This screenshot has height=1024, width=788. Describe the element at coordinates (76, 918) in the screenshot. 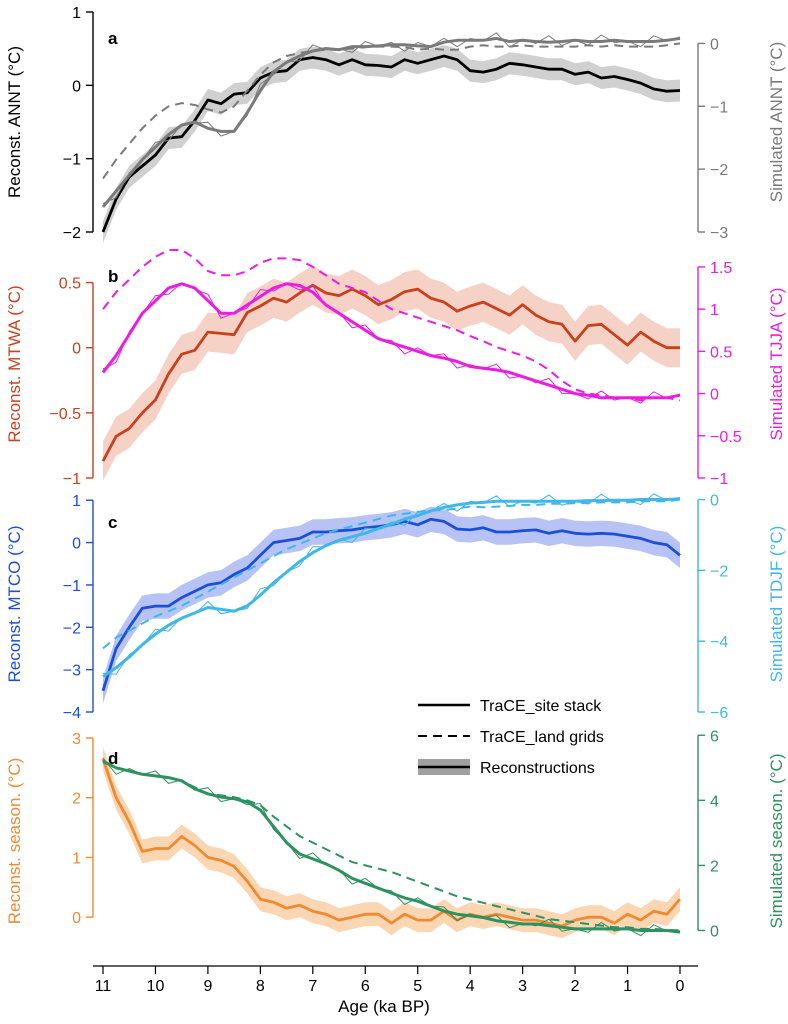

I see `left-tick-label-d-3: 0` at that location.